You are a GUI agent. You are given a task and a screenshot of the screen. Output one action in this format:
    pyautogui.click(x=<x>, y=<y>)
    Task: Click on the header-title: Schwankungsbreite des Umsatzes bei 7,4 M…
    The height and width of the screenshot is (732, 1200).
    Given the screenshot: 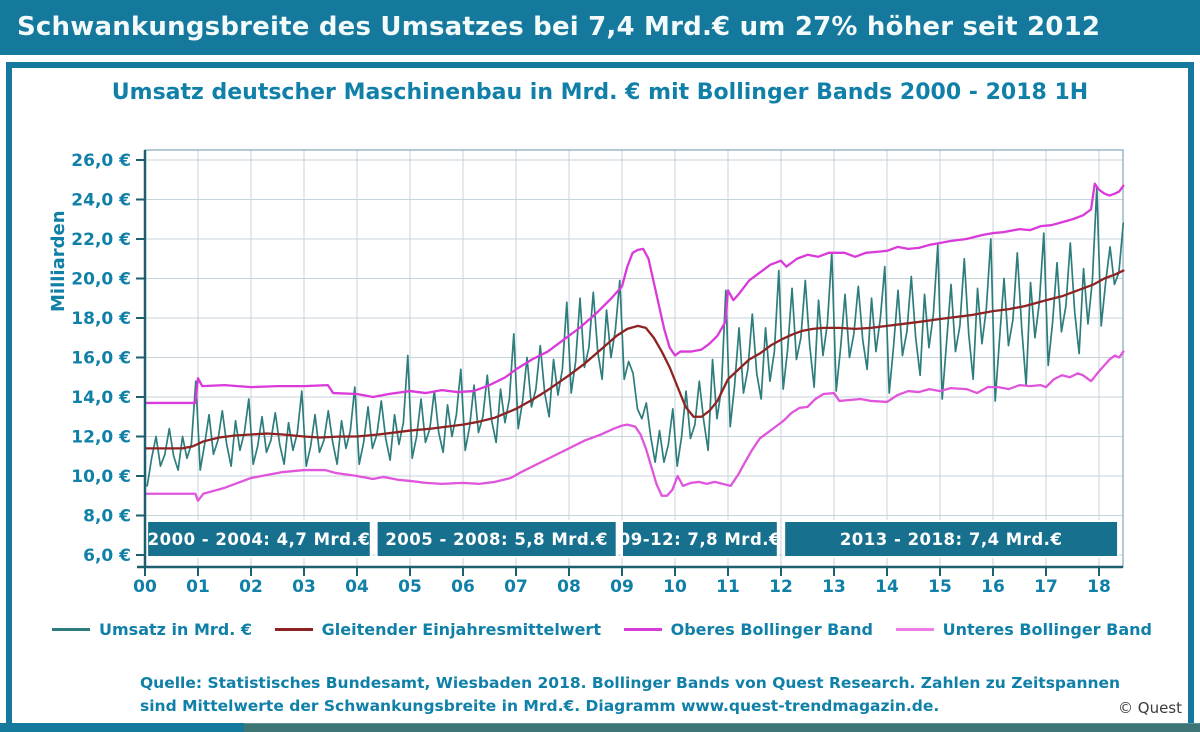 What is the action you would take?
    pyautogui.click(x=559, y=27)
    